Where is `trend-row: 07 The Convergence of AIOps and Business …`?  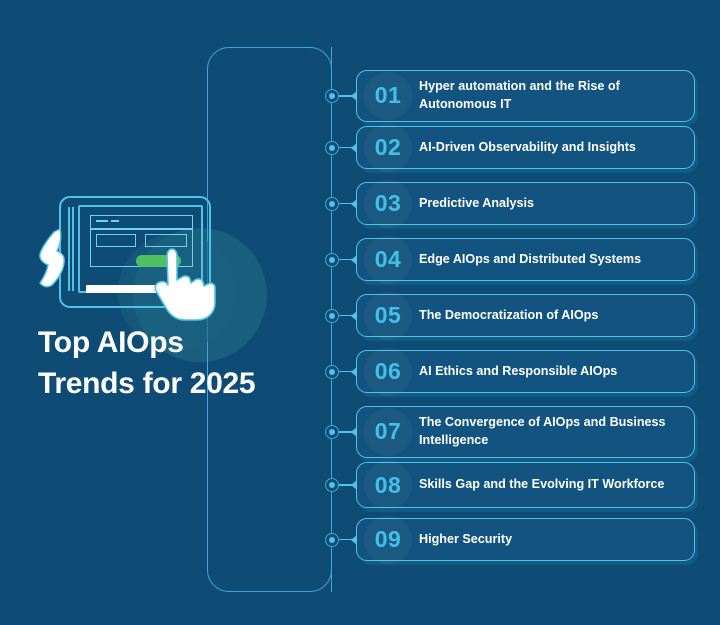
trend-row: 07 The Convergence of AIOps and Business … is located at coordinates (510, 432).